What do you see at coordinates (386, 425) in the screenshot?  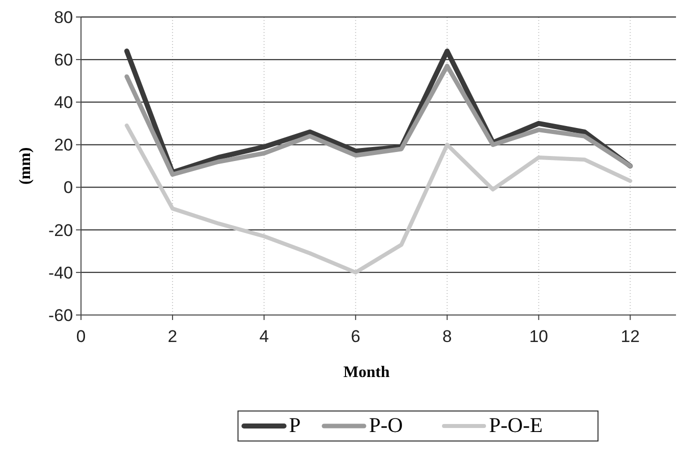 I see `legend-label: P-O` at bounding box center [386, 425].